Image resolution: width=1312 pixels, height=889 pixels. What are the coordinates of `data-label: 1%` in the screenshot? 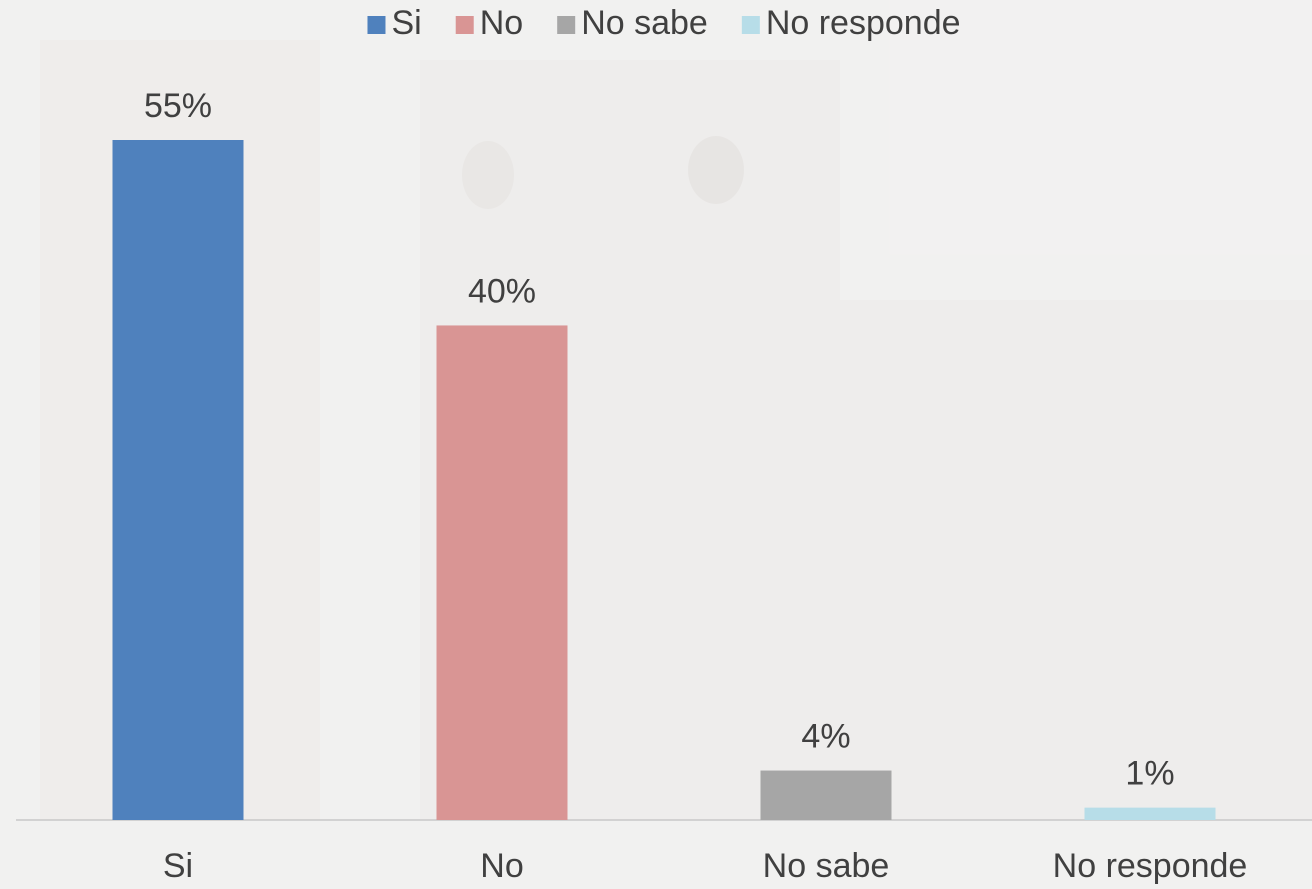 It's located at (1149, 774).